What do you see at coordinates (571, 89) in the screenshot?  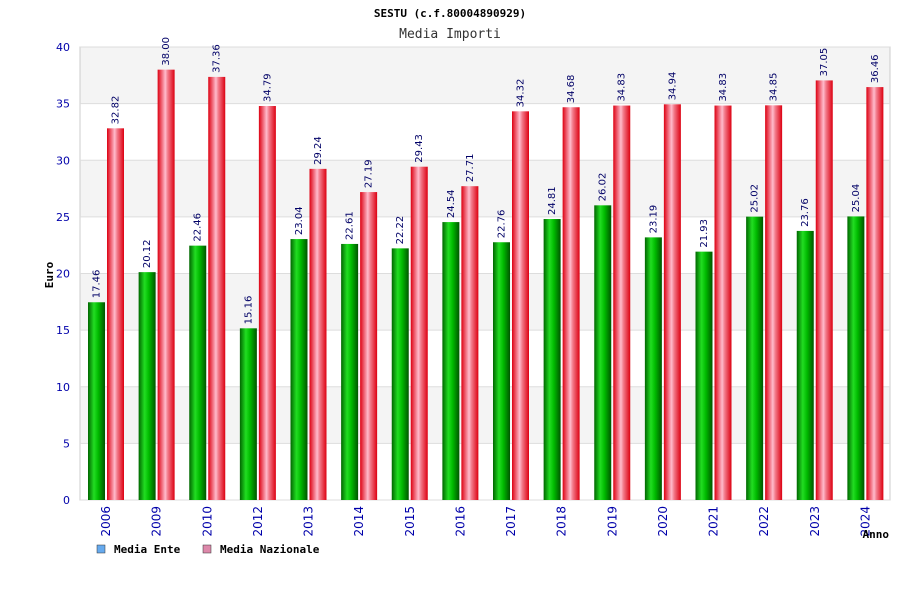 I see `data-label-media-nazionale: 34.68` at bounding box center [571, 89].